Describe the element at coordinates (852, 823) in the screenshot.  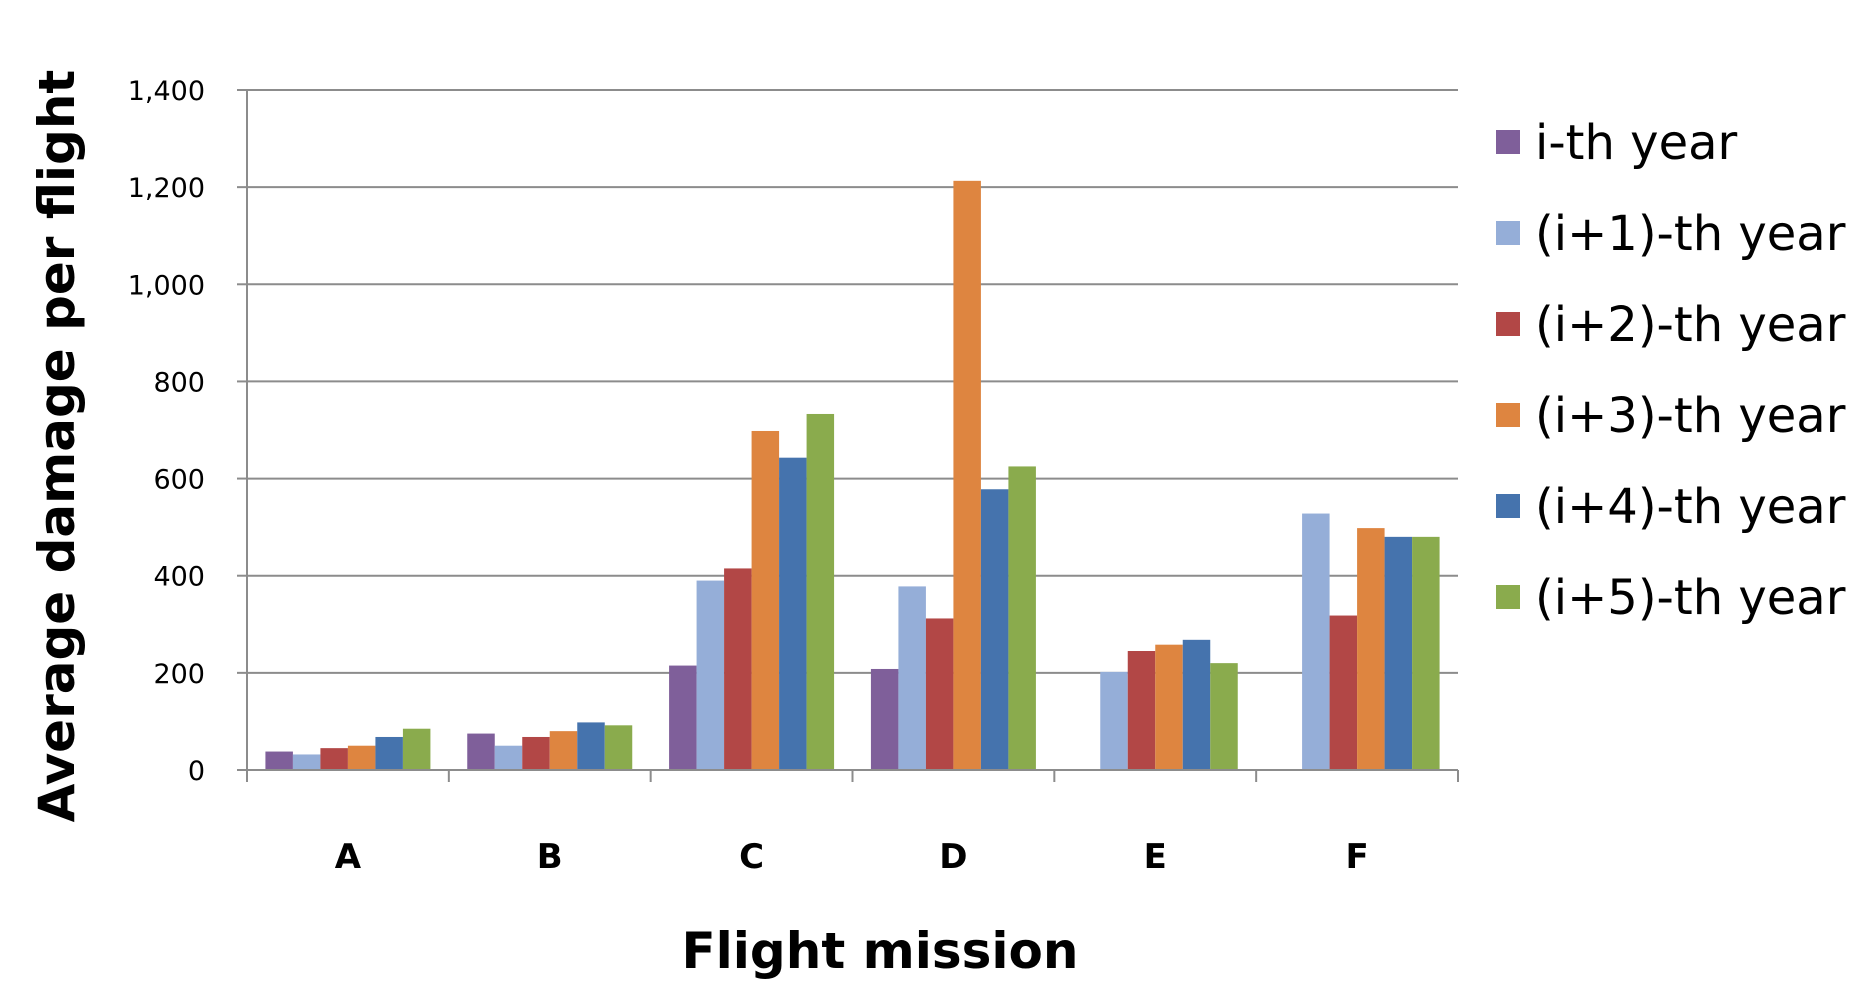
I see `x-axis-ticks: A B C D E F` at that location.